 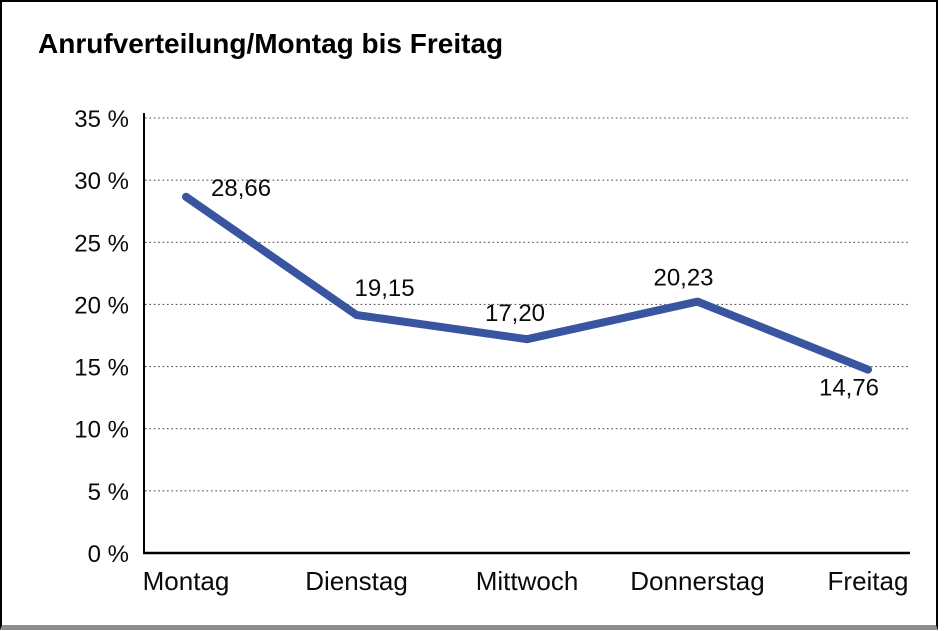 I want to click on y-axis-tick-labels: 0 % 5 % 10 % 15 % 20 % 25 % 30 % 35 %, so click(x=101, y=337).